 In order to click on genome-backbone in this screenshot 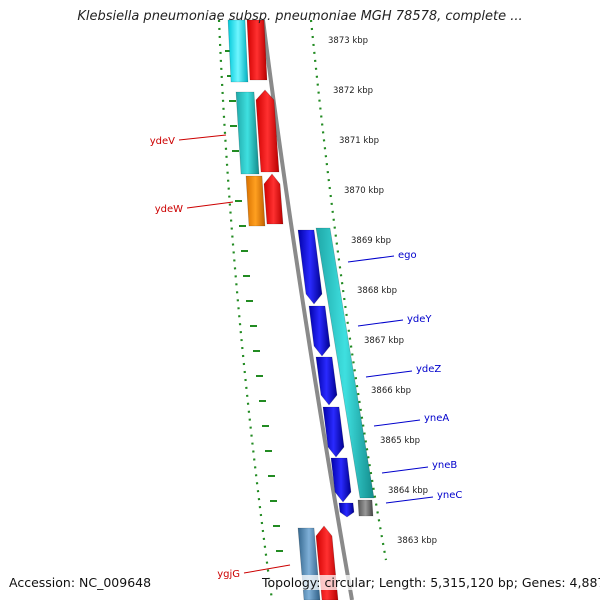, I will do `click(307, 310)`.